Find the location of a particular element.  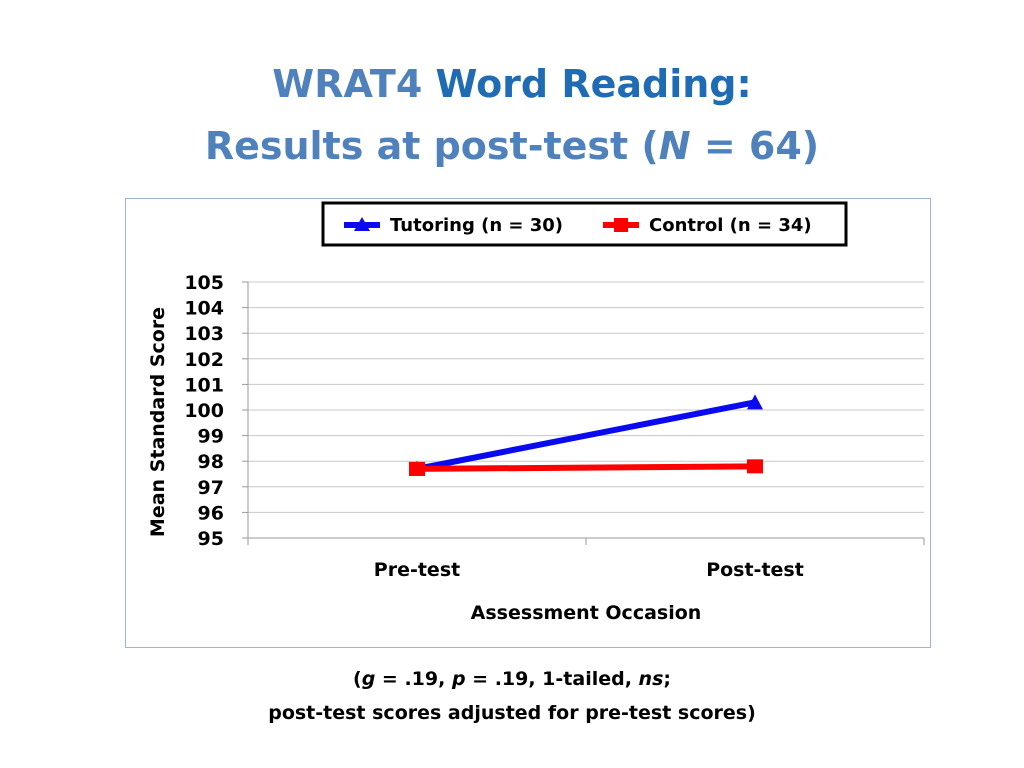

footnote-p-symbol: p is located at coordinates (458, 679).